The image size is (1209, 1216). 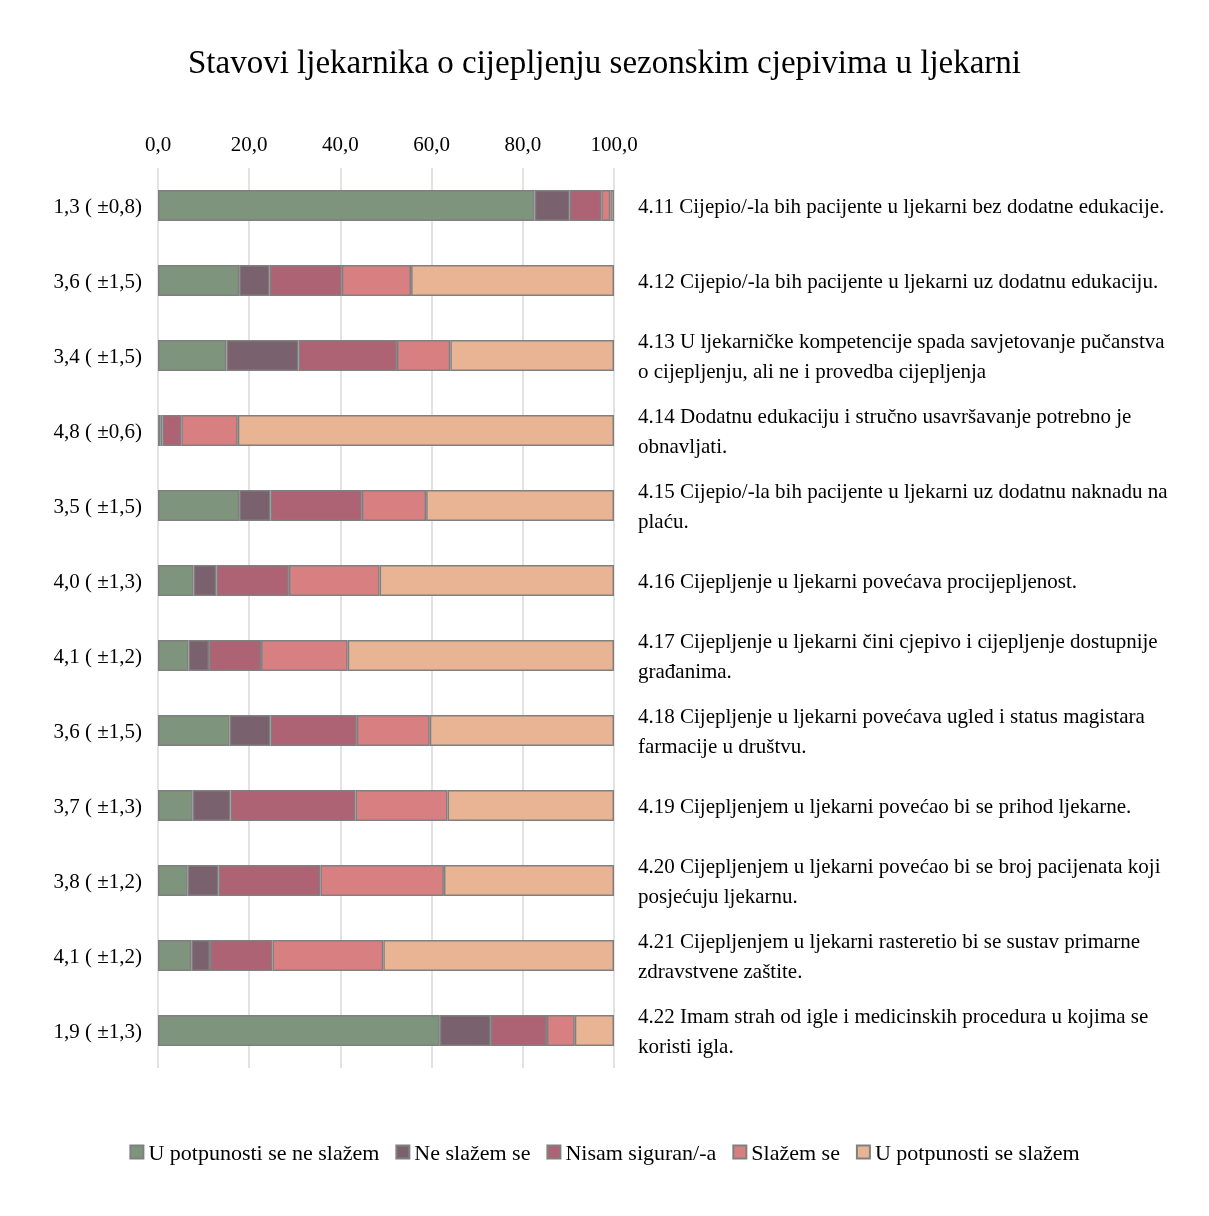 I want to click on legend-label: U potpunosti se slažem, so click(x=977, y=1152).